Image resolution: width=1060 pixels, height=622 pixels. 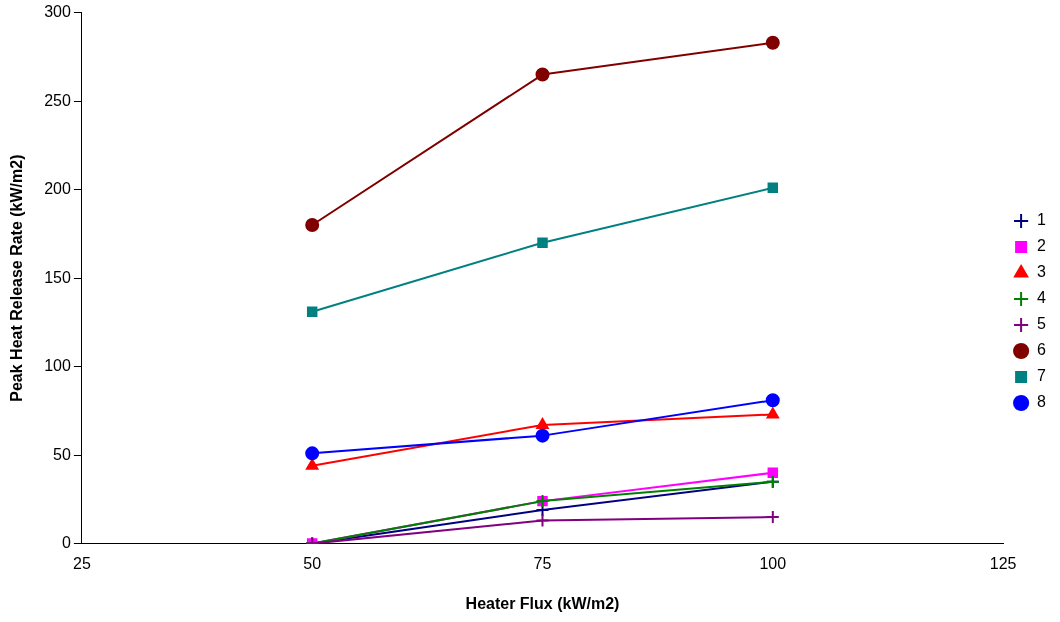 What do you see at coordinates (1042, 246) in the screenshot?
I see `legend-label: 2` at bounding box center [1042, 246].